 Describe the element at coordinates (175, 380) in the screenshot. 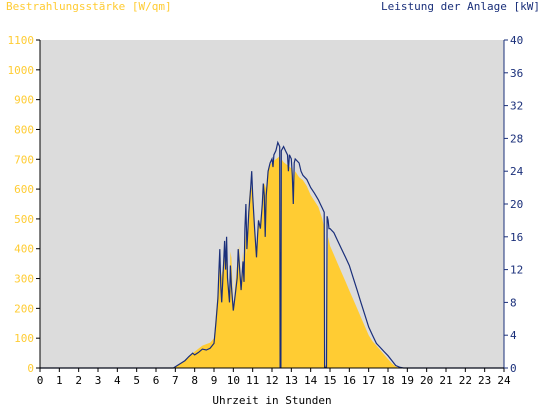

I see `x-tick-label: 7` at that location.